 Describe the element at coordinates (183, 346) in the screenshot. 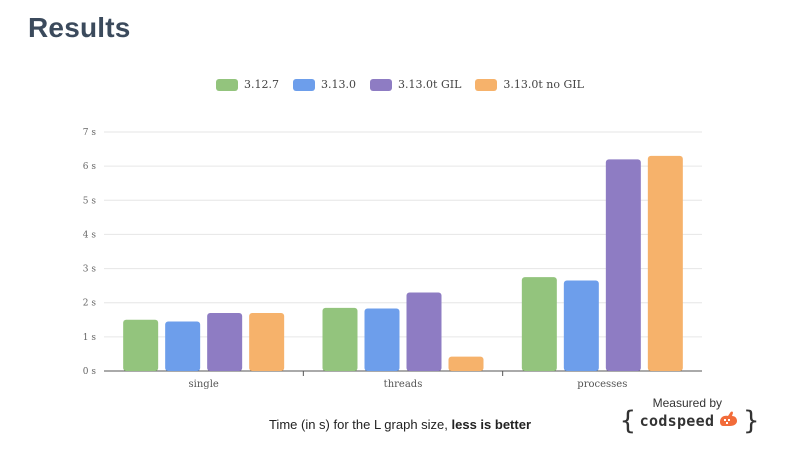

I see `bar-single-3.13.0` at that location.